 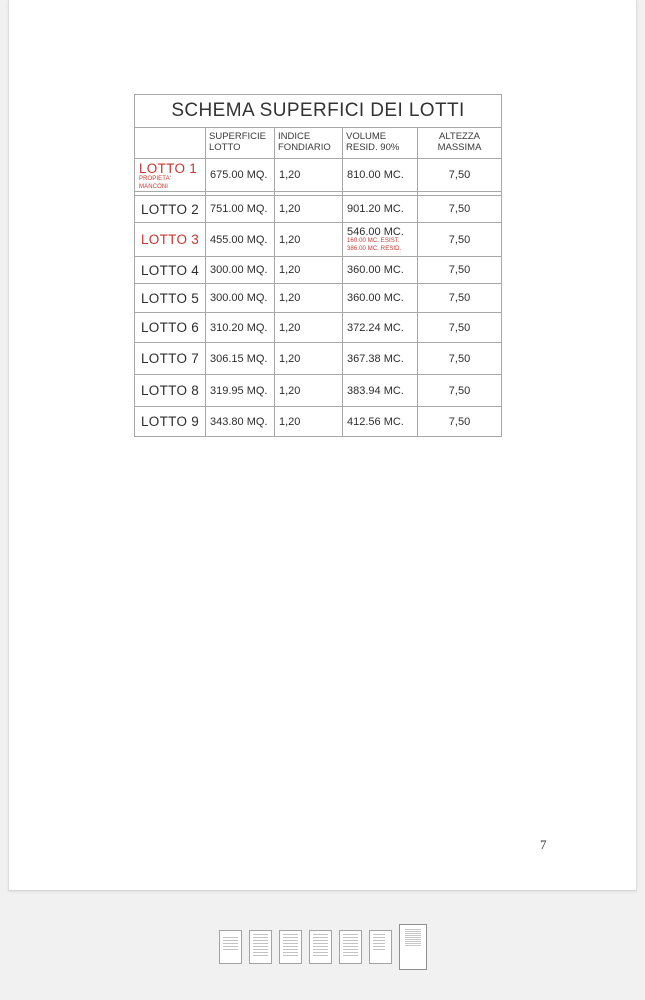 I want to click on lotto-cell: LOTTO 6, so click(x=170, y=327).